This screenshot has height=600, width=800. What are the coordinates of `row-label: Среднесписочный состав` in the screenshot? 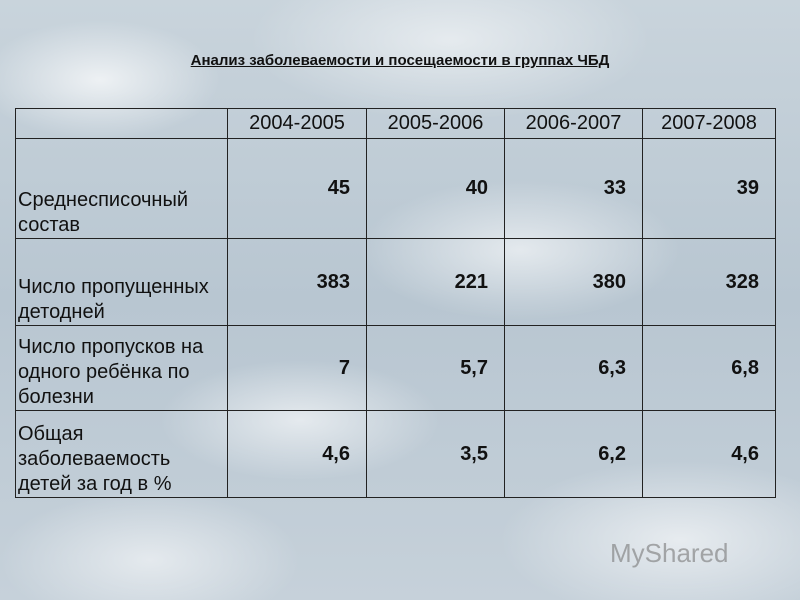 It's located at (121, 188).